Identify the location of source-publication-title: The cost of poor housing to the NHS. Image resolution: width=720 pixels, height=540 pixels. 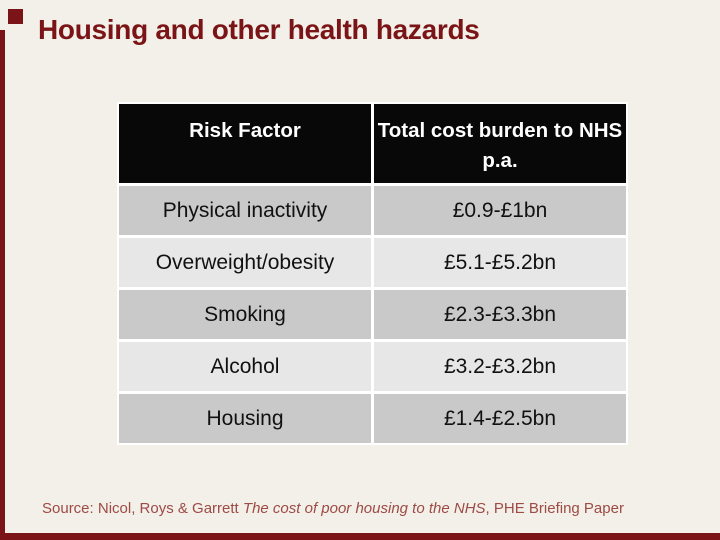
(364, 508).